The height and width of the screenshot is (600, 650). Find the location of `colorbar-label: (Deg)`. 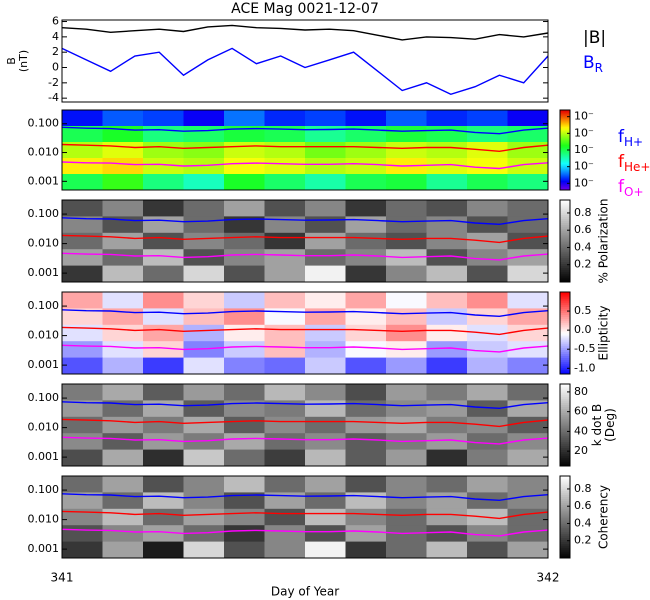

colorbar-label: (Deg) is located at coordinates (610, 425).